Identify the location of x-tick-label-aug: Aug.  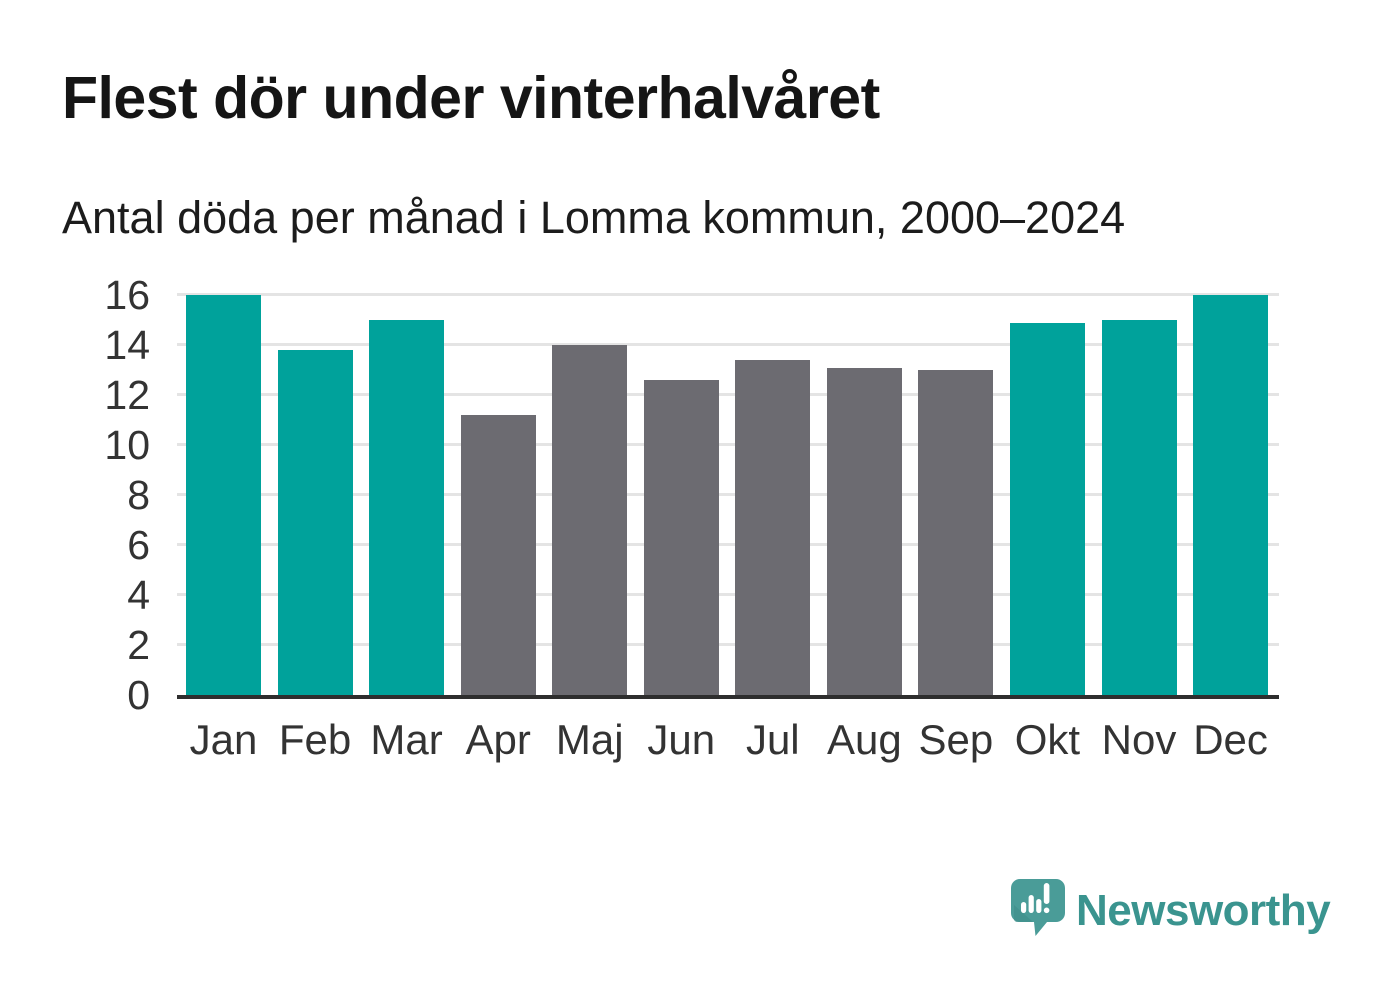
(864, 739).